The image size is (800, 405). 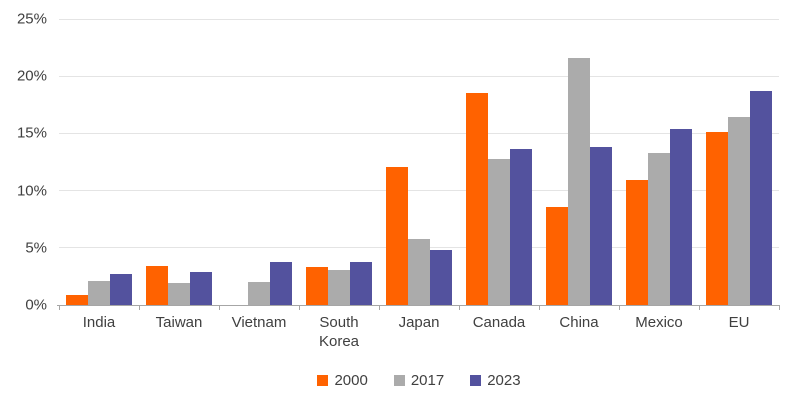 What do you see at coordinates (427, 380) in the screenshot?
I see `legend-label-2017: 2017` at bounding box center [427, 380].